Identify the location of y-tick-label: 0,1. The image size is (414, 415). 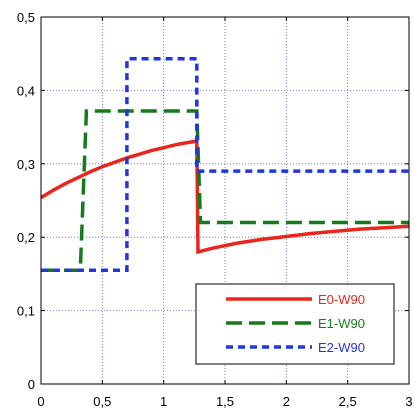
(26, 311).